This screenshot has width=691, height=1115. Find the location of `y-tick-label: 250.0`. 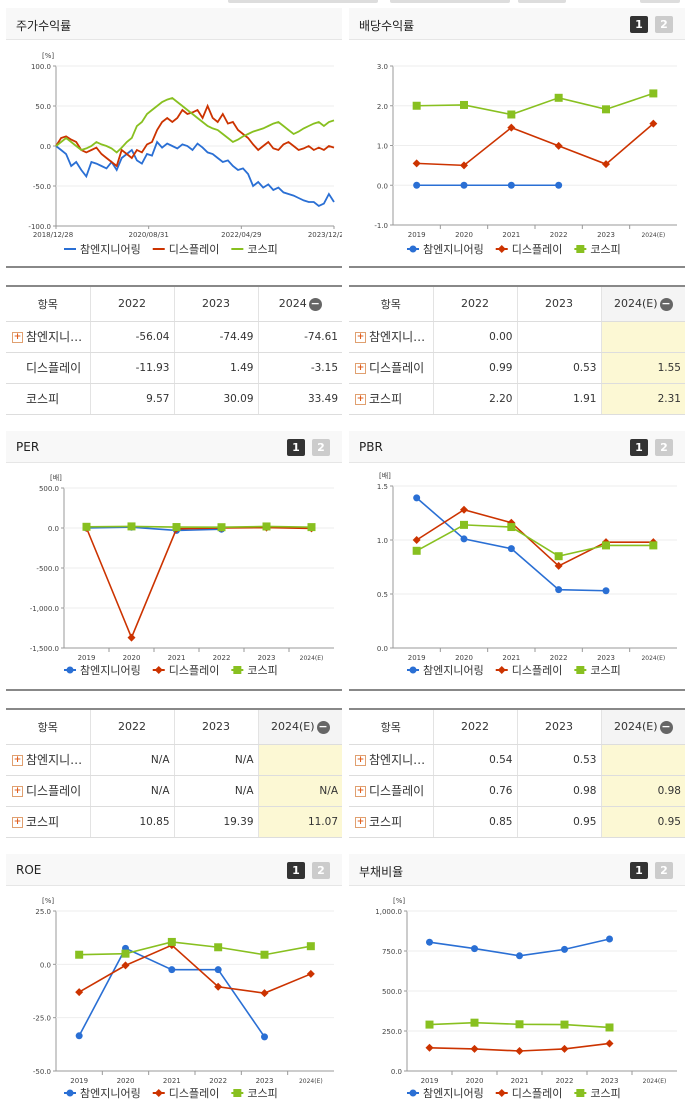

y-tick-label: 250.0 is located at coordinates (392, 1032).